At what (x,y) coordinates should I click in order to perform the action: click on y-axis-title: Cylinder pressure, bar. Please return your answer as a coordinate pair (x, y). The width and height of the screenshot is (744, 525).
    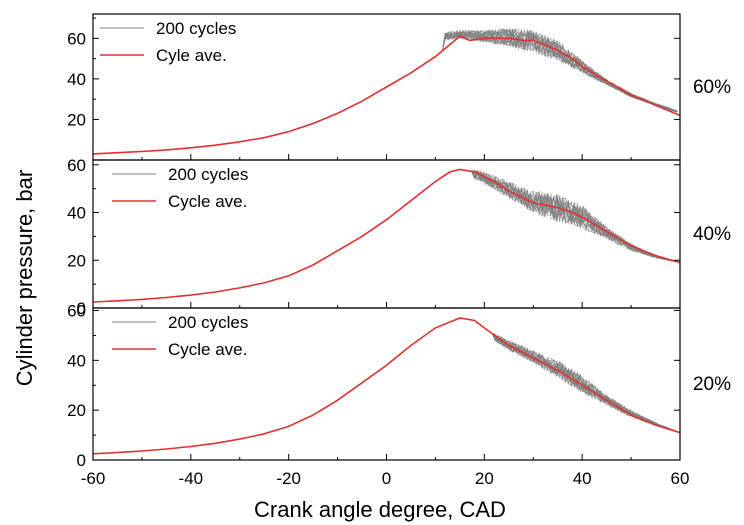
    Looking at the image, I should click on (24, 278).